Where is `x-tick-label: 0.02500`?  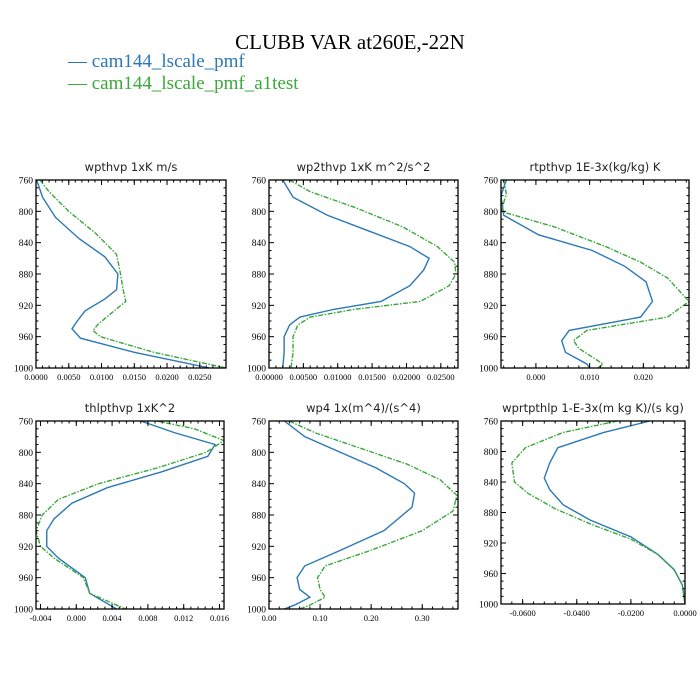
x-tick-label: 0.02500 is located at coordinates (441, 377).